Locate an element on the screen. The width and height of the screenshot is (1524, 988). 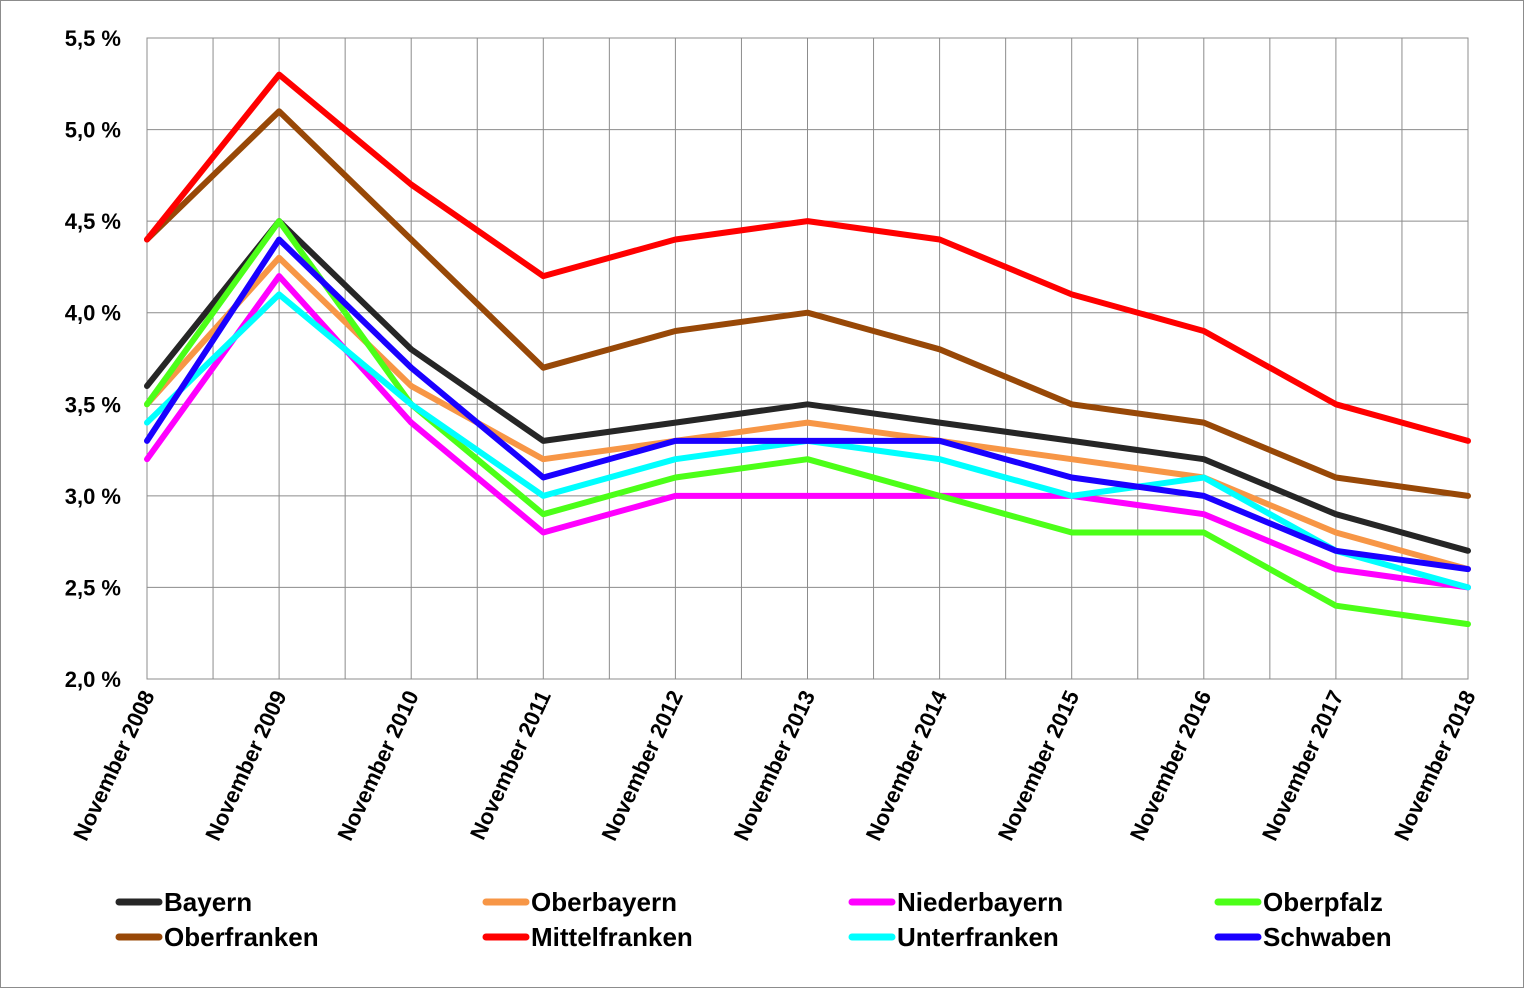
x-tick-label: November 2017 is located at coordinates (1302, 766).